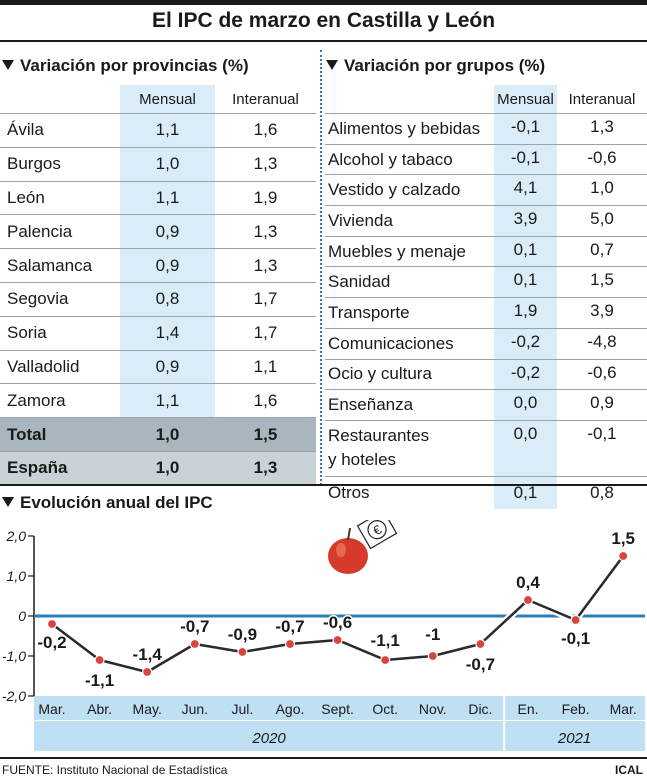 This screenshot has height=783, width=647. I want to click on cell-mensual: 4,1, so click(525, 190).